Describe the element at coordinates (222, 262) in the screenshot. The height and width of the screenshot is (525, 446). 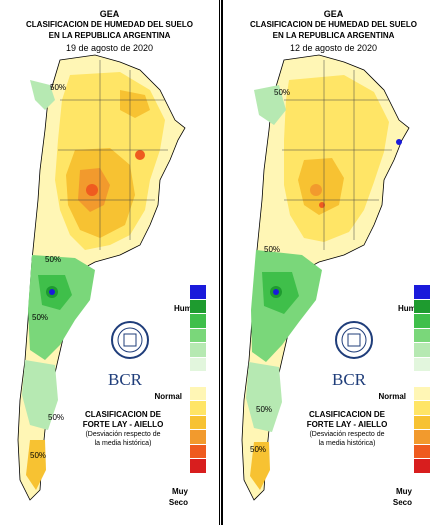
I see `panel-divider` at that location.